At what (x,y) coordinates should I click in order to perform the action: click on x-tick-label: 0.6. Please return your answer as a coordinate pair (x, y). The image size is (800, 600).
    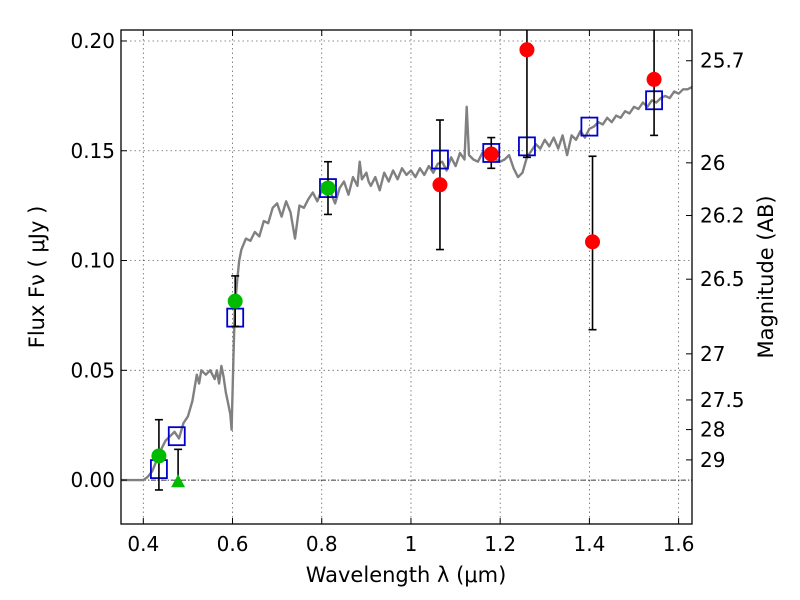
    Looking at the image, I should click on (233, 544).